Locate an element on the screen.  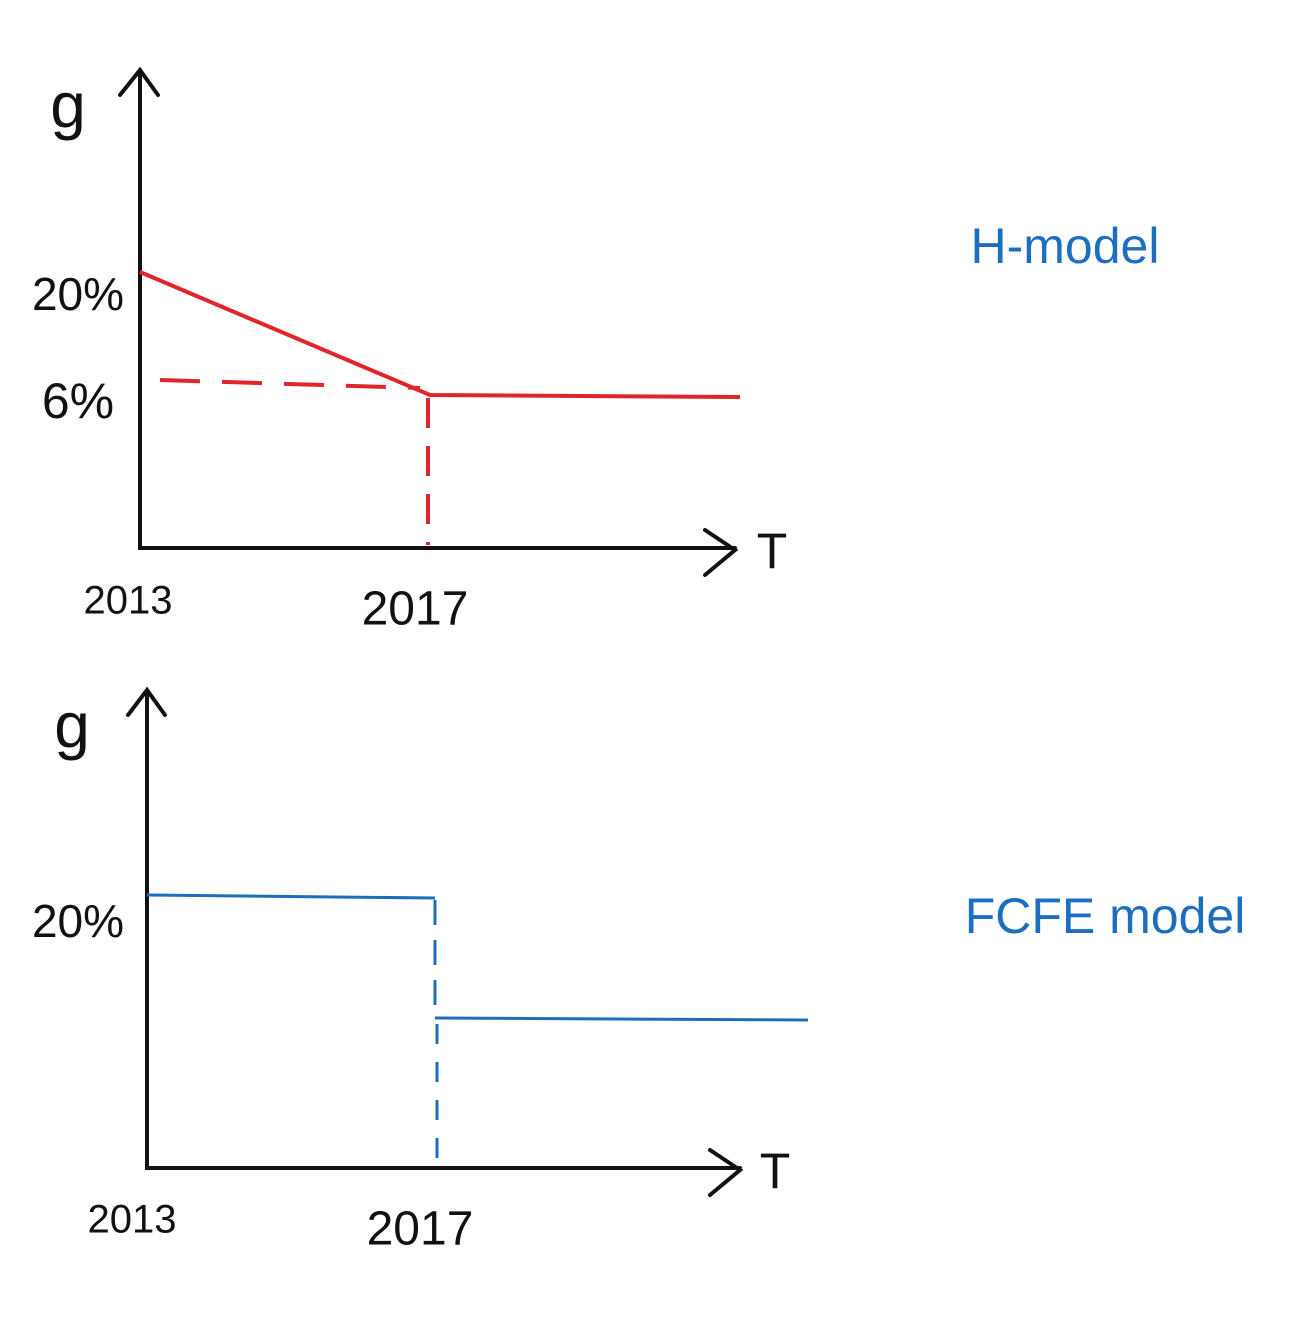
guide-dash is located at coordinates (290, 384).